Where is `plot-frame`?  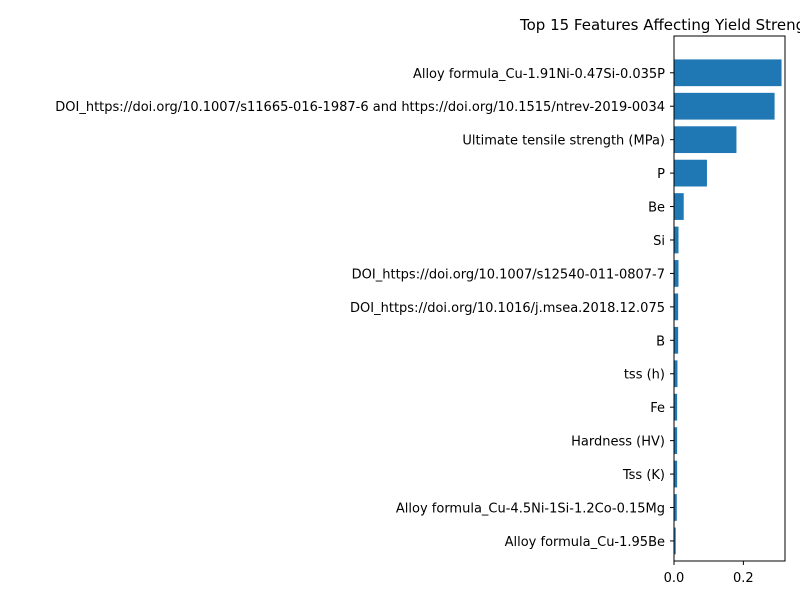 plot-frame is located at coordinates (729, 298).